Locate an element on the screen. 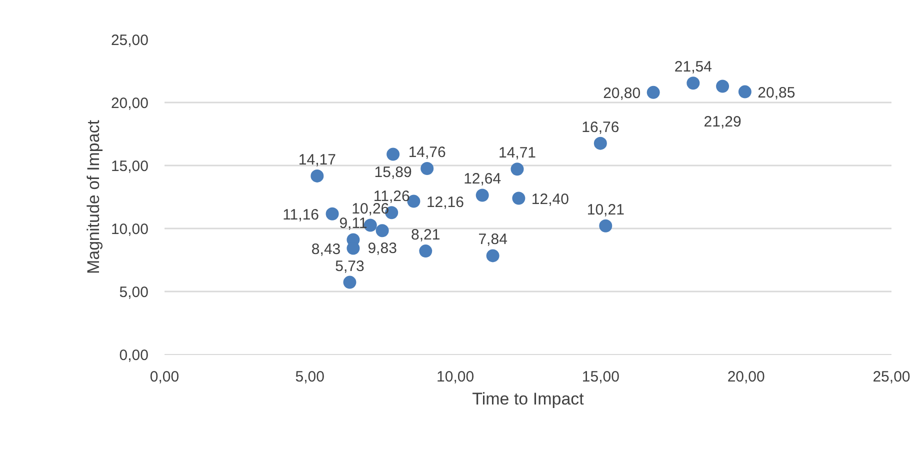 The height and width of the screenshot is (468, 923). y-tick-label: 0,00 is located at coordinates (134, 355).